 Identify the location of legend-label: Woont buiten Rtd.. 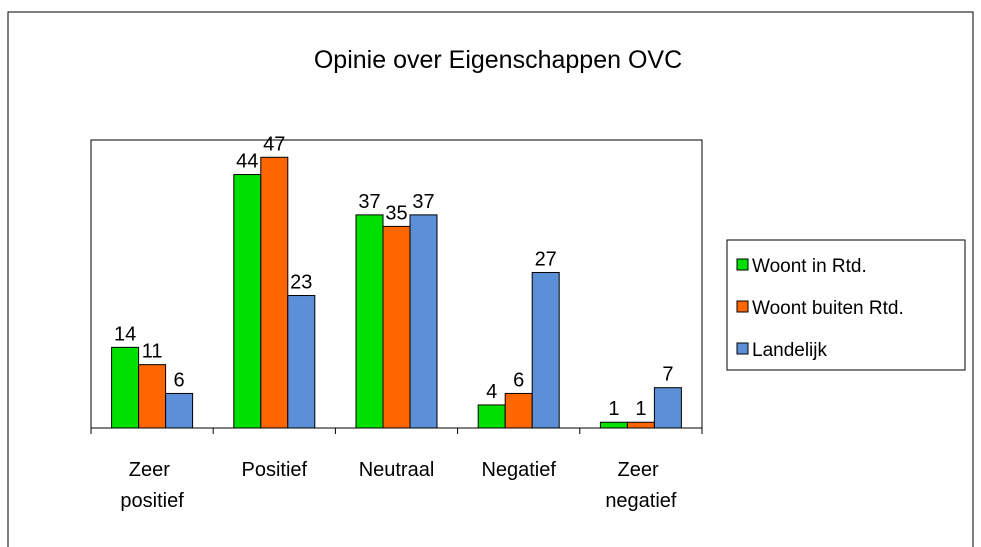
(828, 308).